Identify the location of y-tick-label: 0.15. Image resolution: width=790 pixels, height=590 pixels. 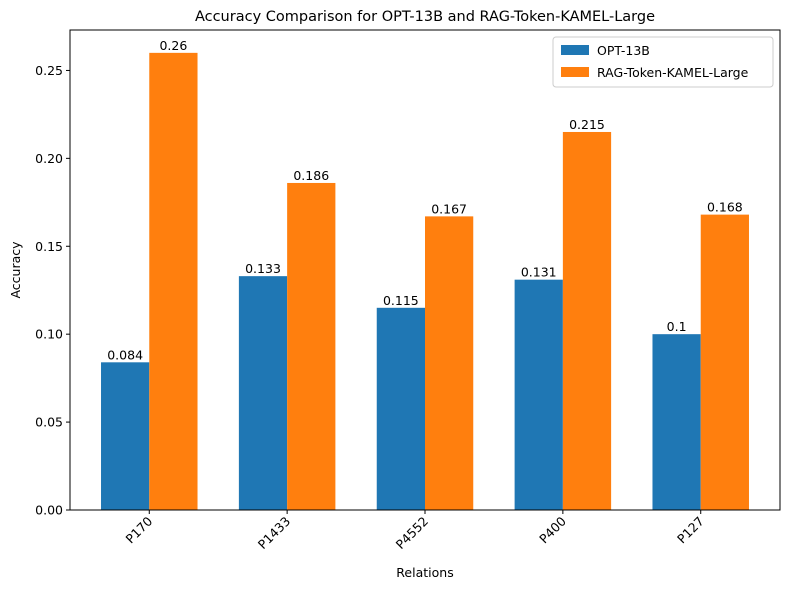
(49, 246).